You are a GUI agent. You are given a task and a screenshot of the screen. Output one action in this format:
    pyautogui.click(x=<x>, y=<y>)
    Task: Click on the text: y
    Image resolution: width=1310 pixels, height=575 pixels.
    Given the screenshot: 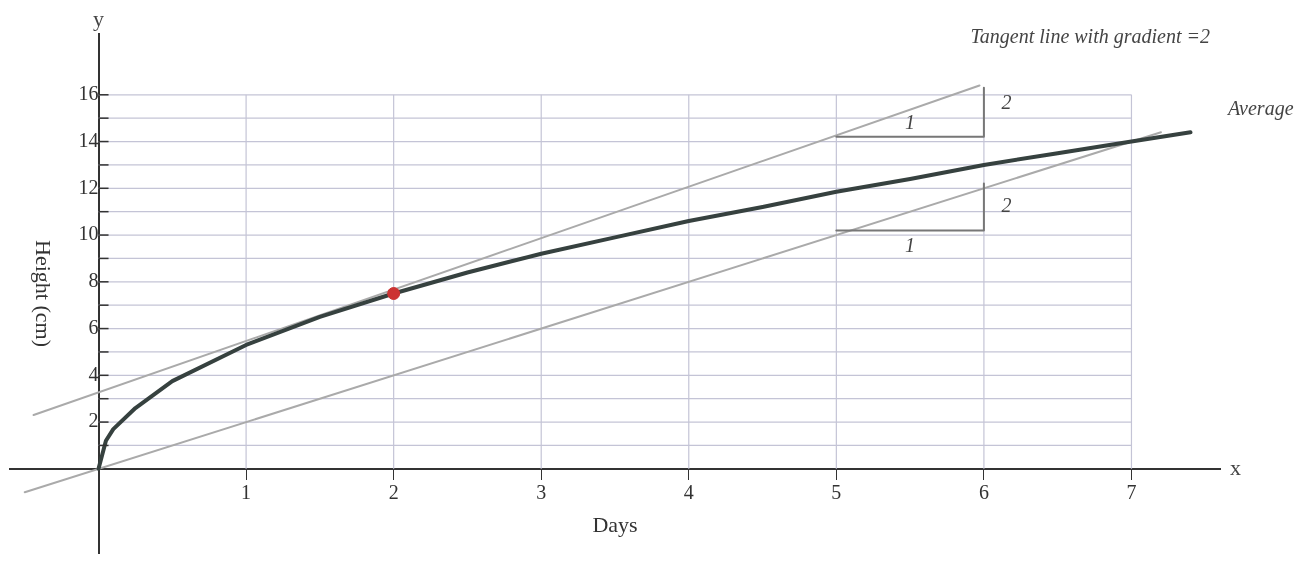 What is the action you would take?
    pyautogui.click(x=99, y=18)
    